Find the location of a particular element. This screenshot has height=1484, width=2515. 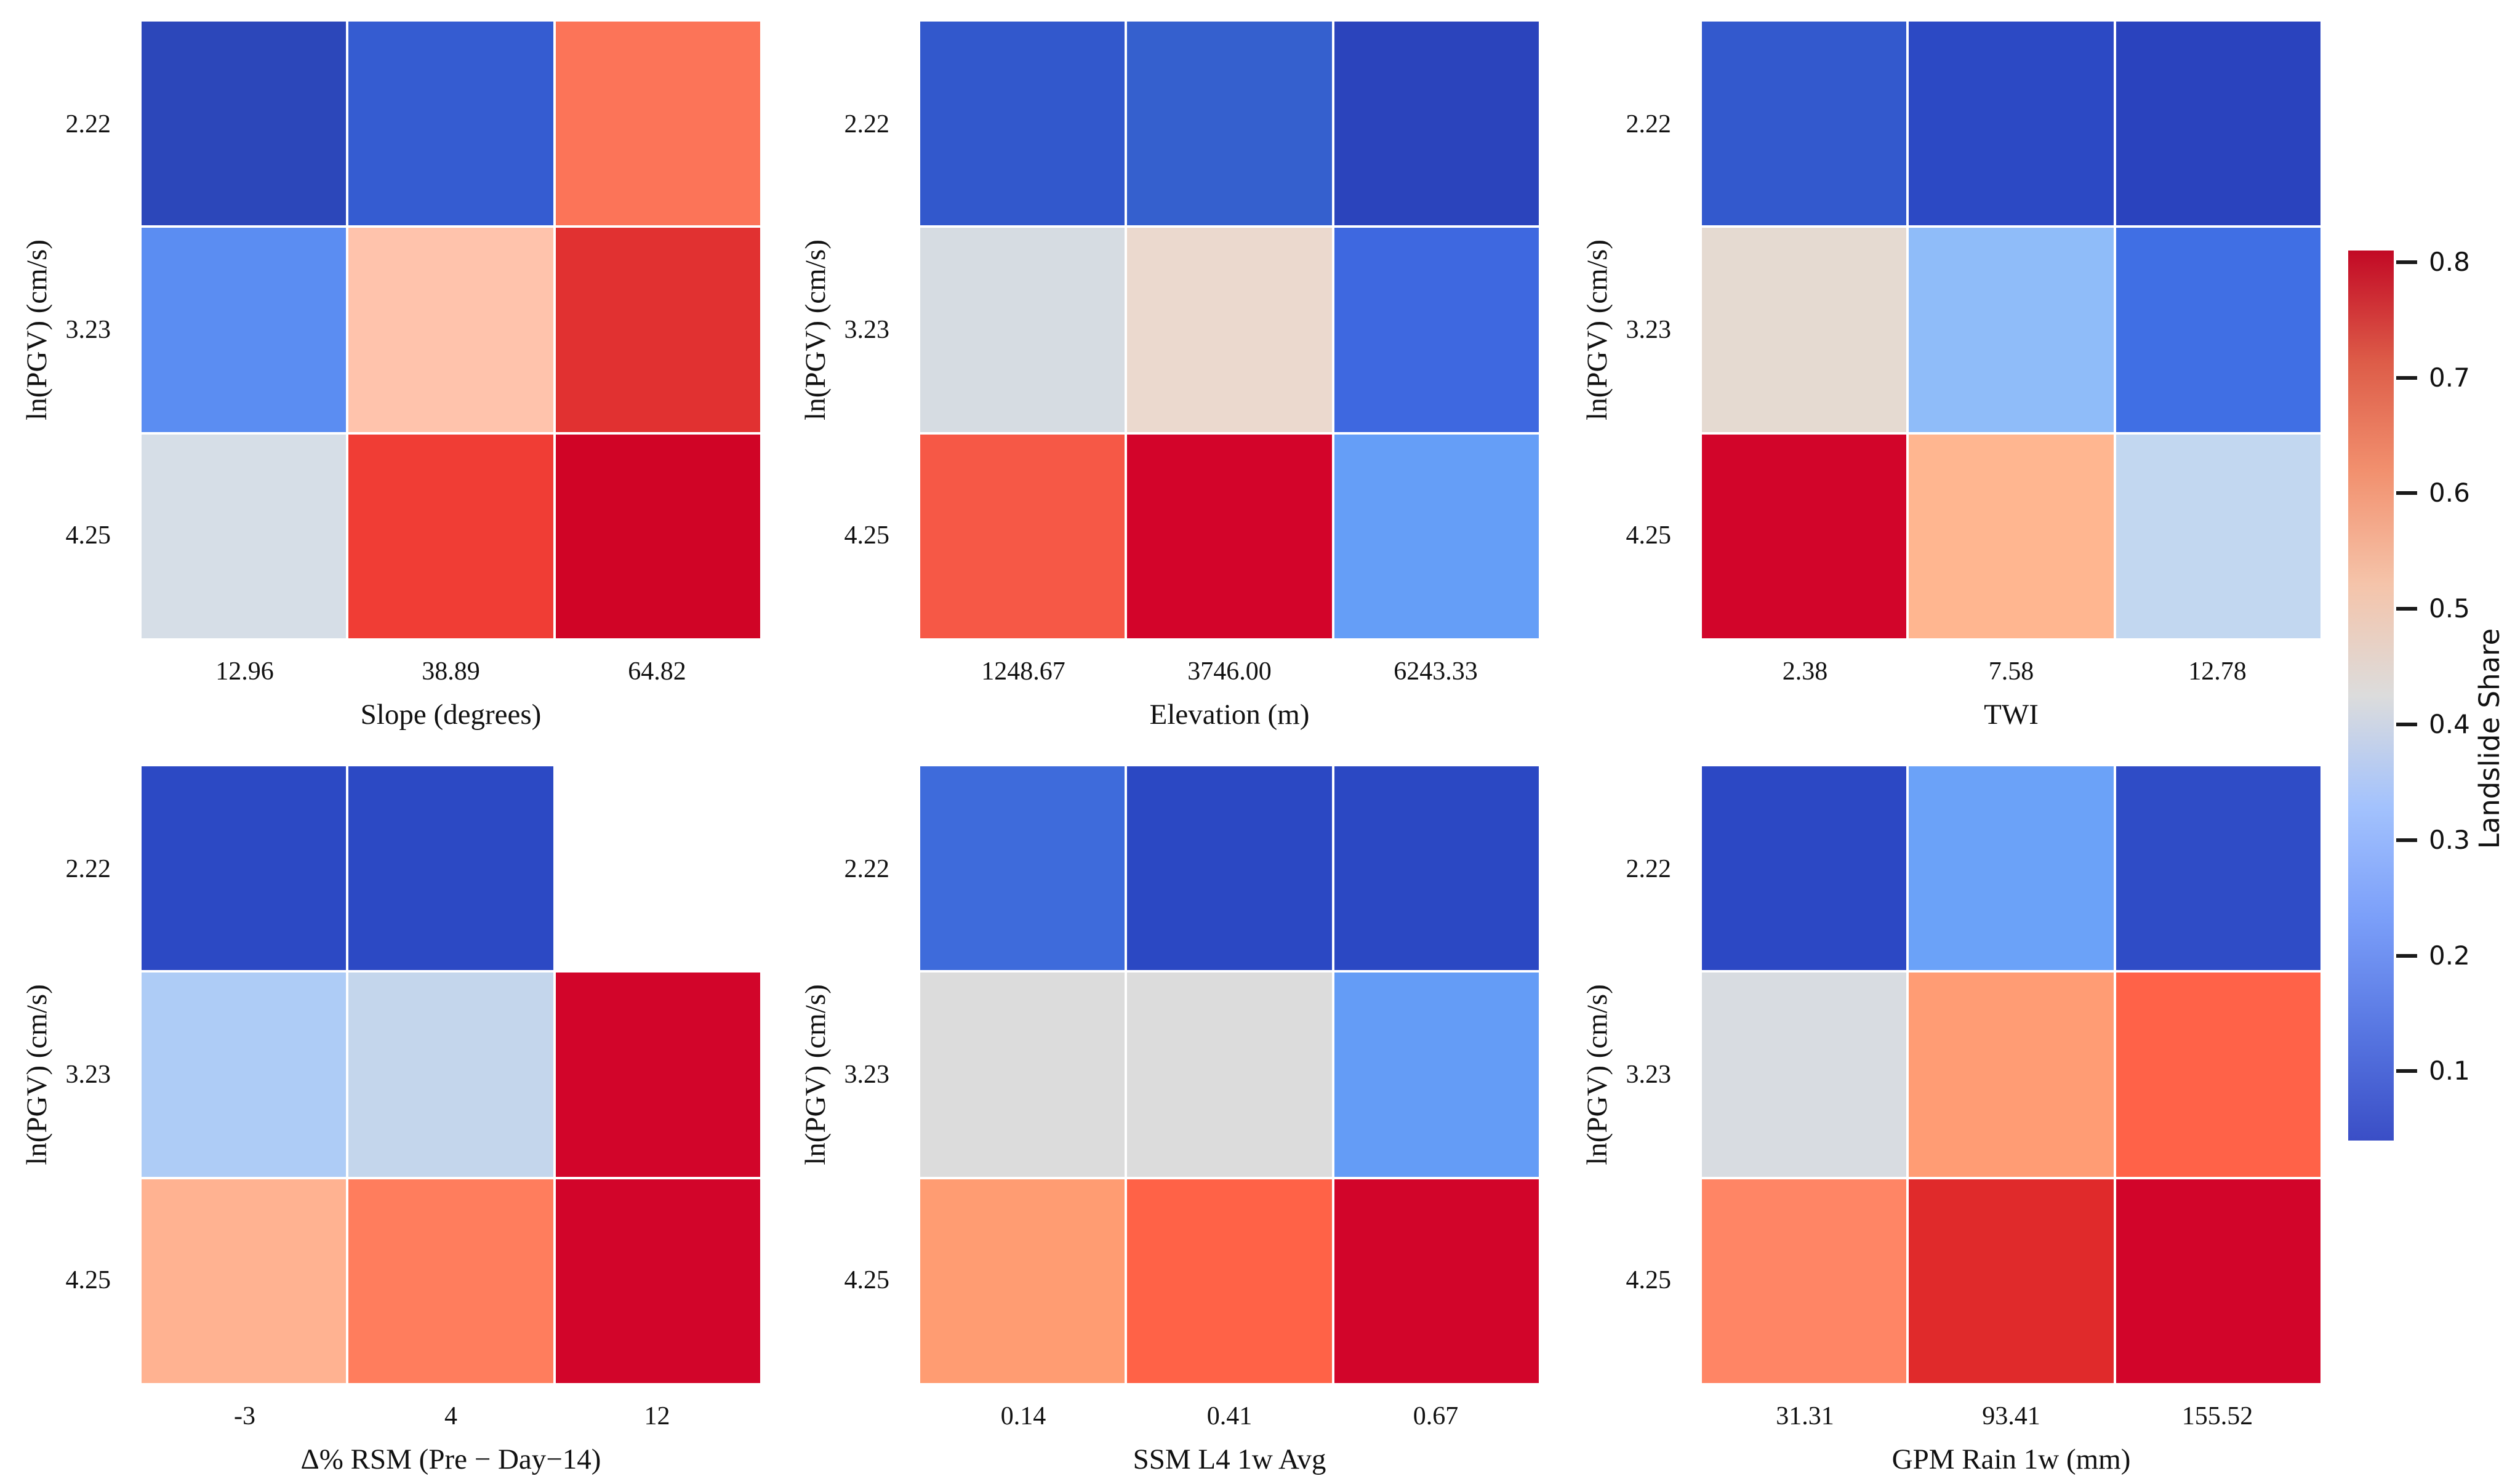

colorbar-tick-label: 0.4 is located at coordinates (2449, 723).